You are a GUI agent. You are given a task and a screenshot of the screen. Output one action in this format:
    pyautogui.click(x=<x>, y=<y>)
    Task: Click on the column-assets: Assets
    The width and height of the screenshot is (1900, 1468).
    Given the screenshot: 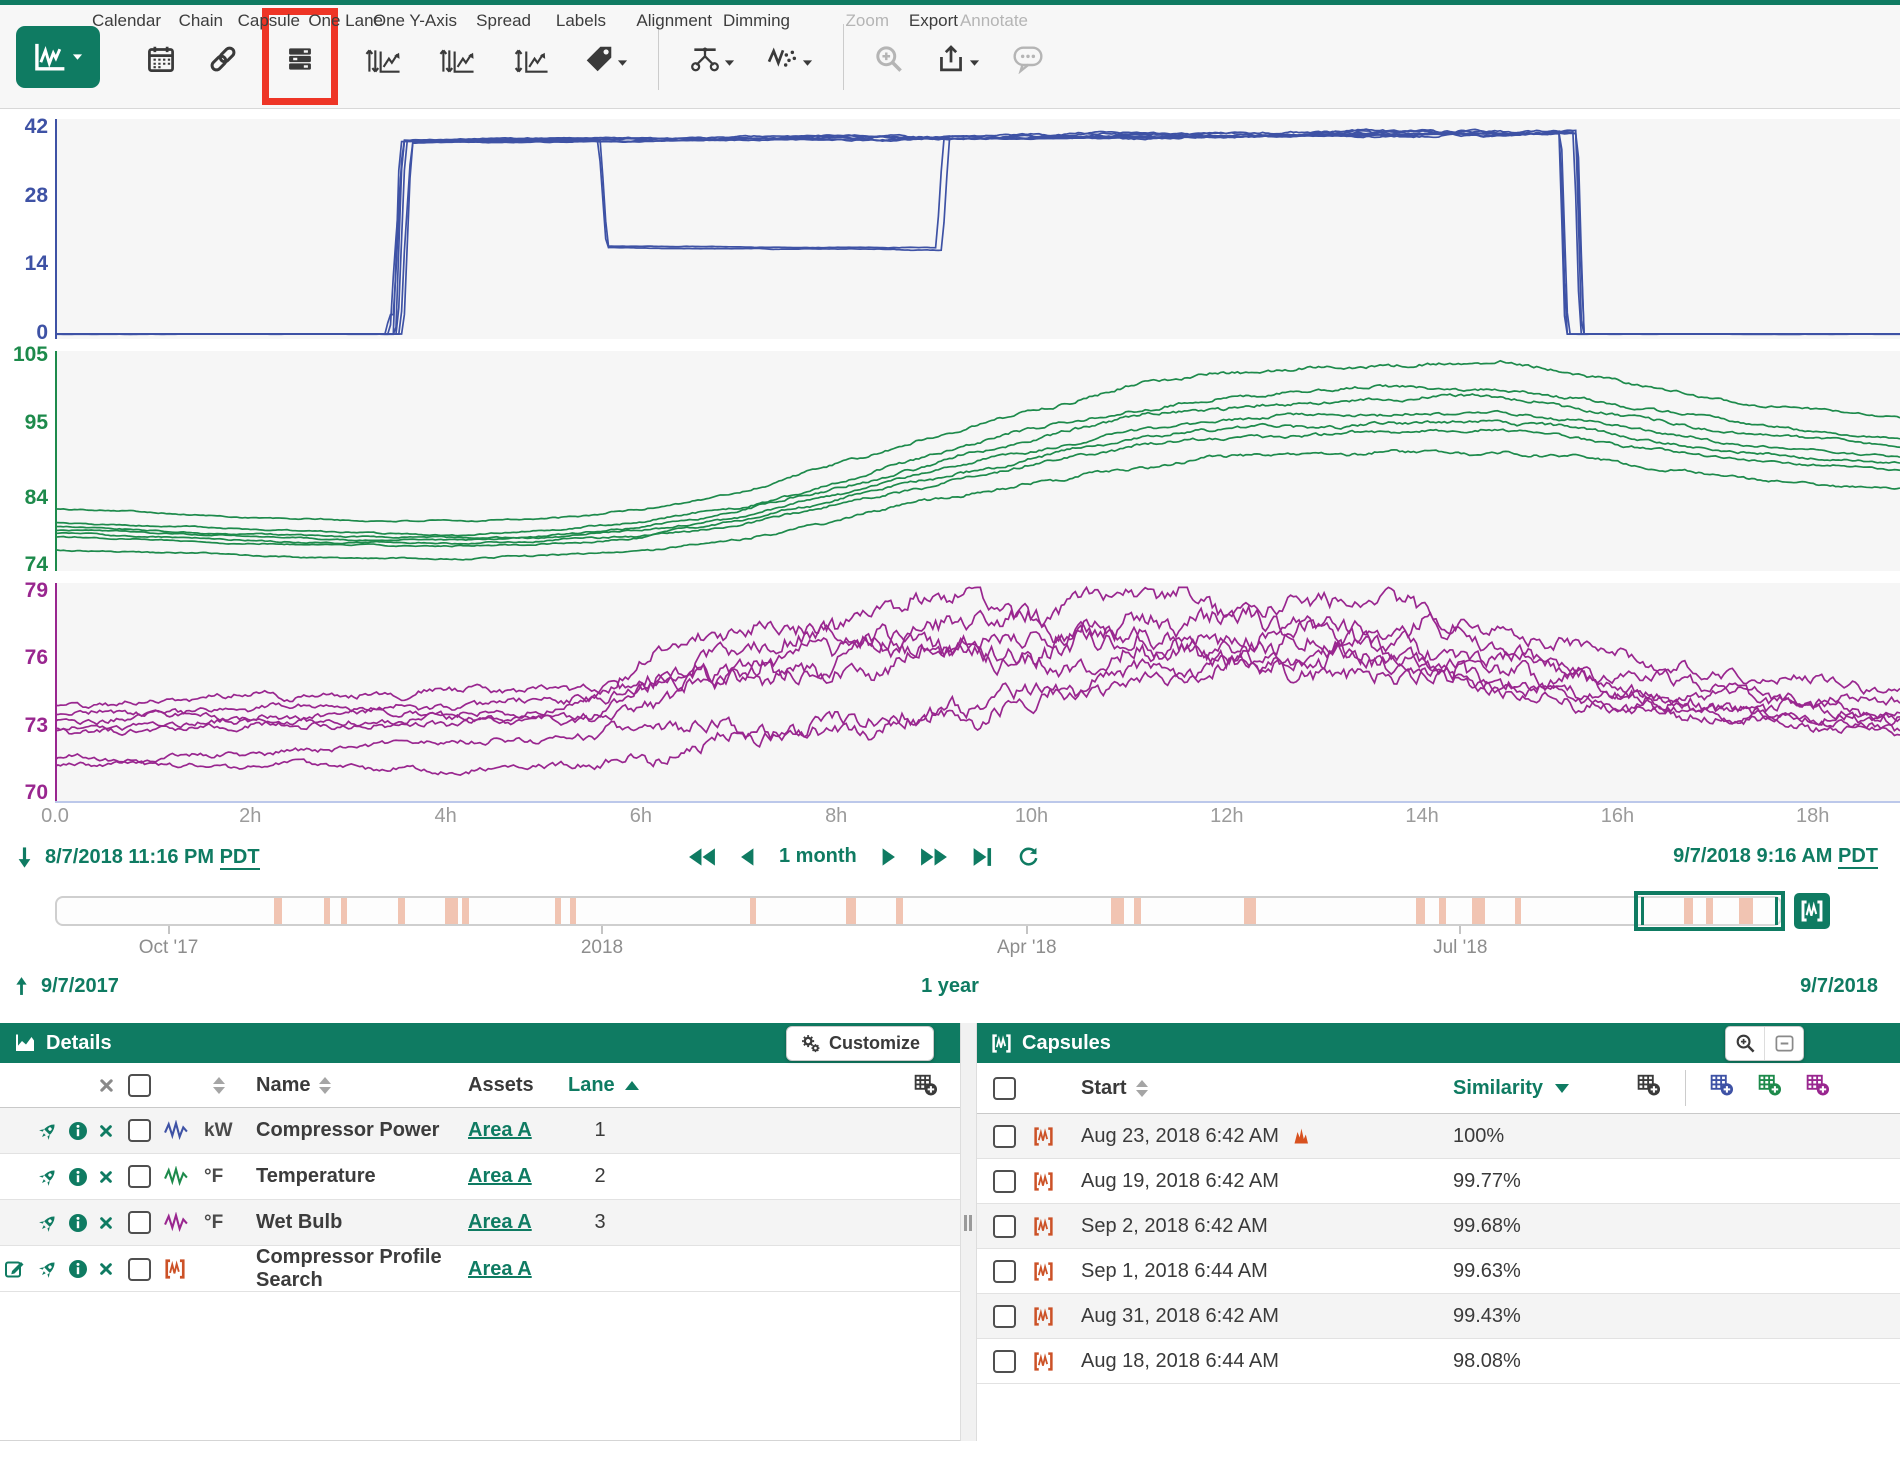 What is the action you would take?
    pyautogui.click(x=501, y=1084)
    